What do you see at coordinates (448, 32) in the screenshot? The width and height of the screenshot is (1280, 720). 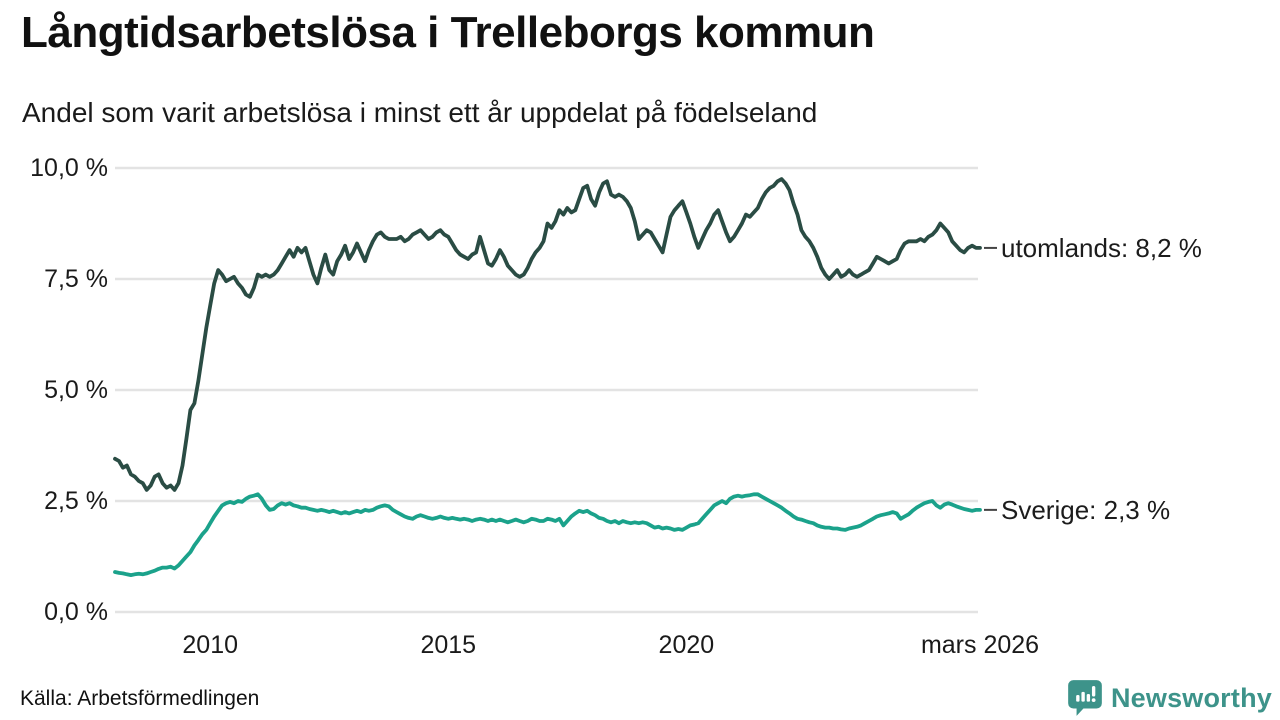 I see `page-title: Långtidsarbetslösa i Trelleborgs kommun` at bounding box center [448, 32].